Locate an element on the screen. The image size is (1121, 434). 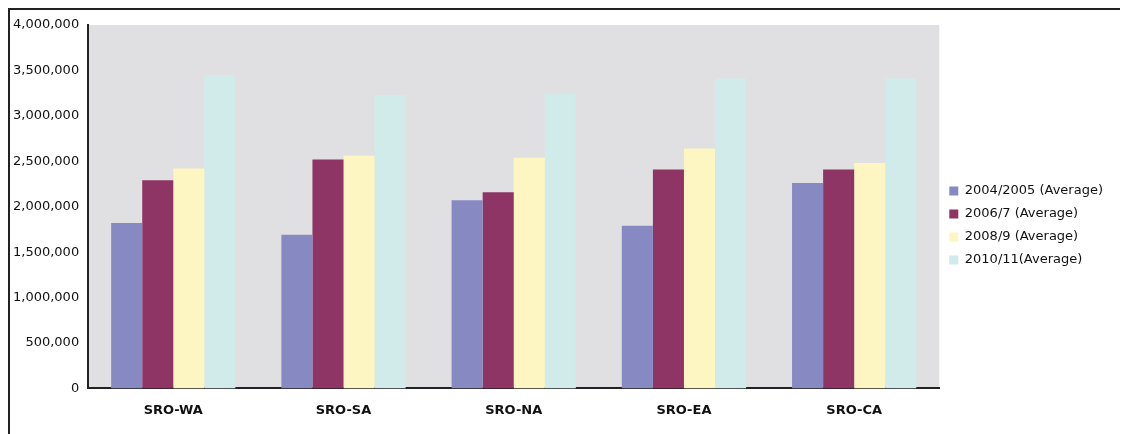
y-tick-label: 500,000 is located at coordinates (52, 342).